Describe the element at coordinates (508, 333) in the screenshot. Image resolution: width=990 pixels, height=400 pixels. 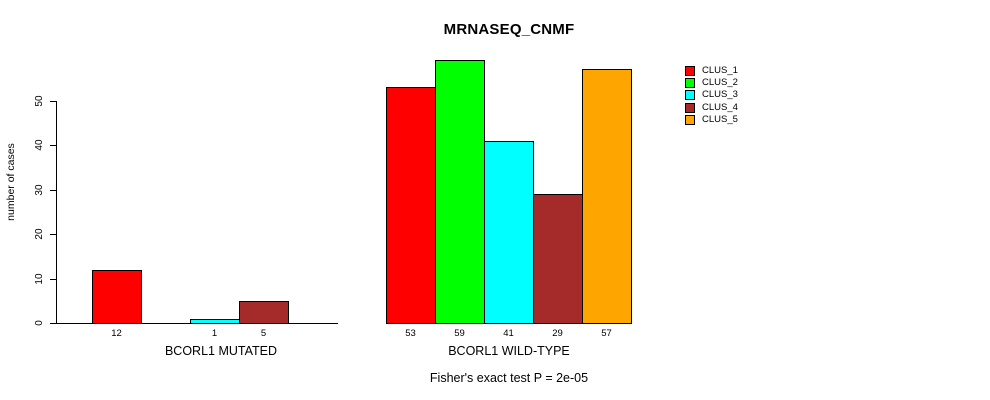
I see `bar-value-label: 41` at that location.